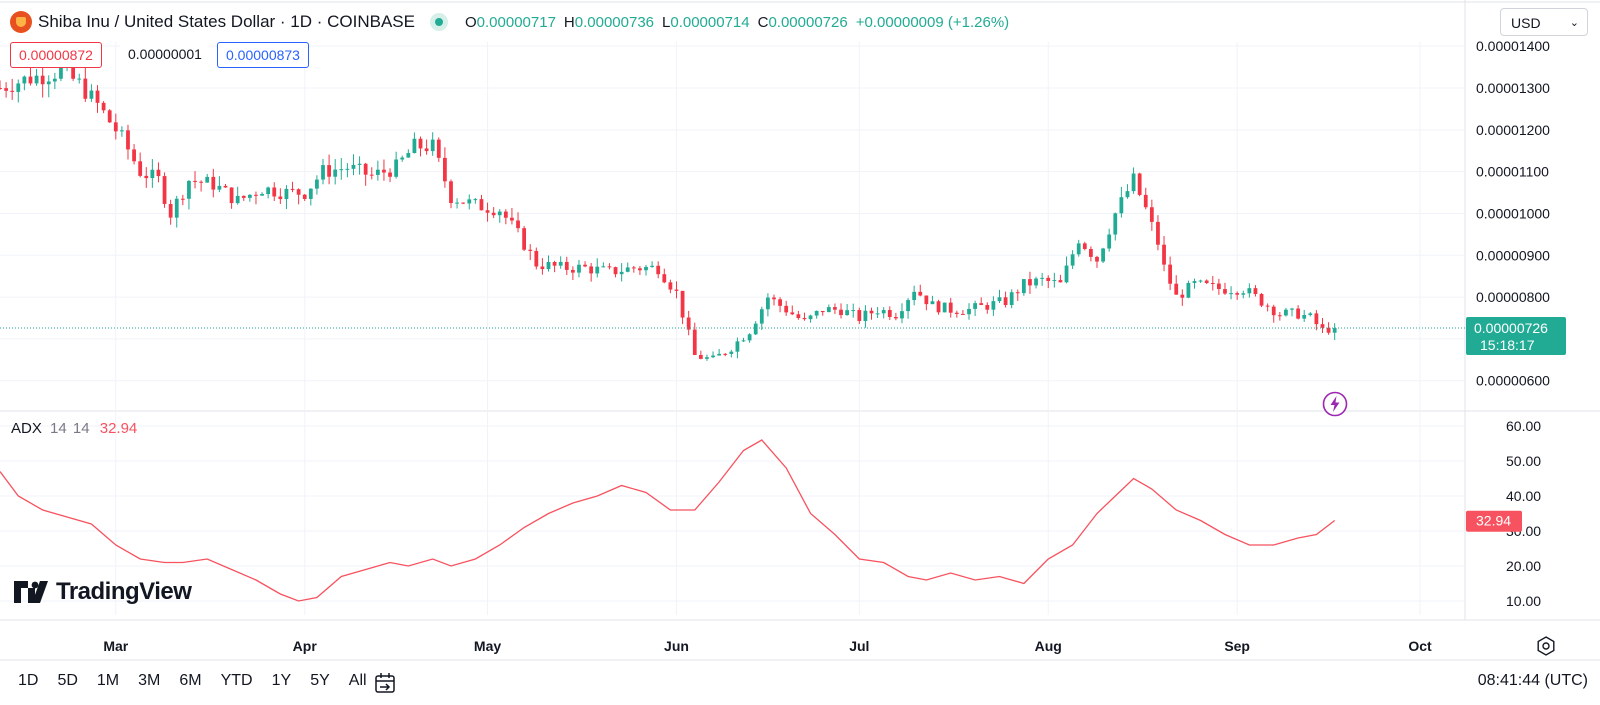 The height and width of the screenshot is (705, 1600). I want to click on utc-clock: 08:41:44 (UTC), so click(1532, 680).